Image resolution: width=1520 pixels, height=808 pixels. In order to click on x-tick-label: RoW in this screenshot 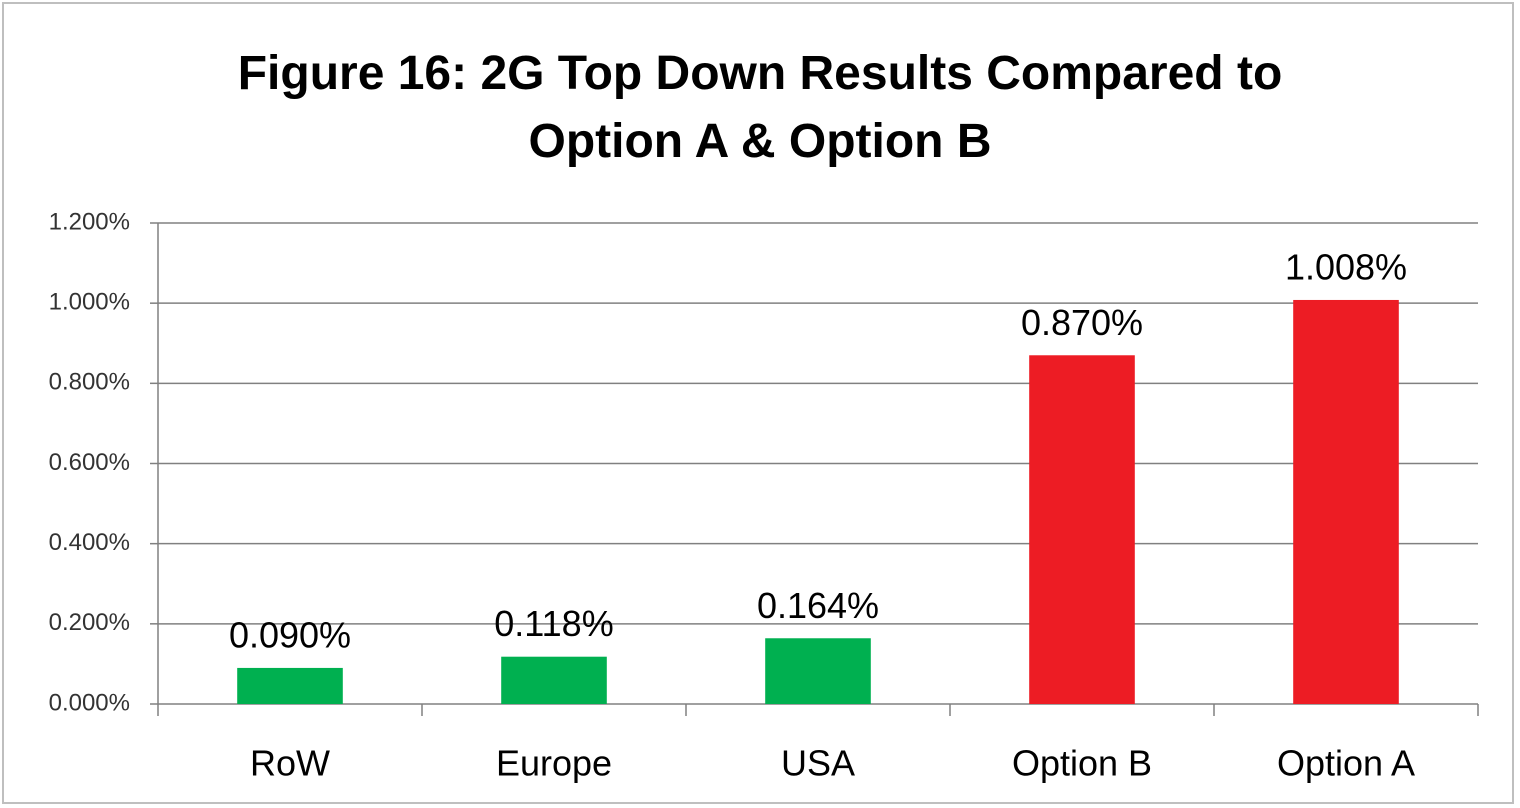, I will do `click(290, 763)`.